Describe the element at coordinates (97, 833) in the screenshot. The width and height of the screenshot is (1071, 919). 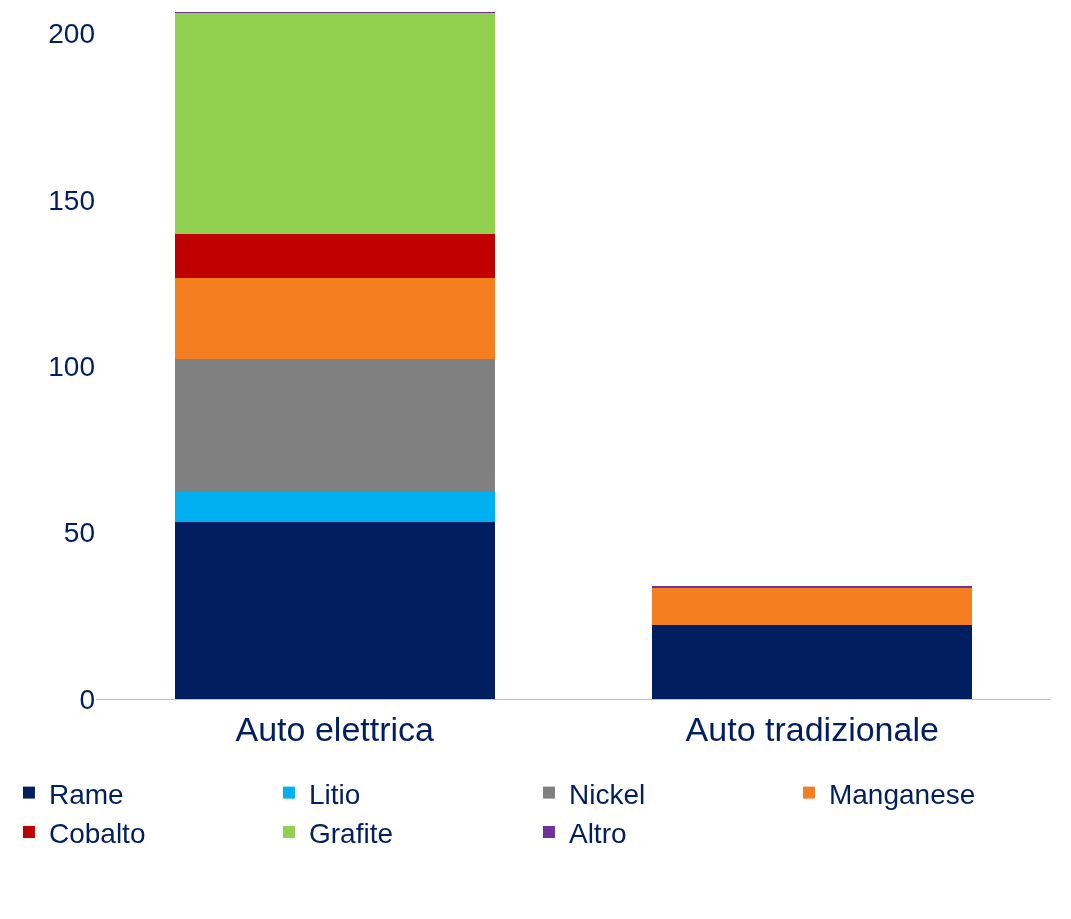
I see `legend-label: Cobalto` at that location.